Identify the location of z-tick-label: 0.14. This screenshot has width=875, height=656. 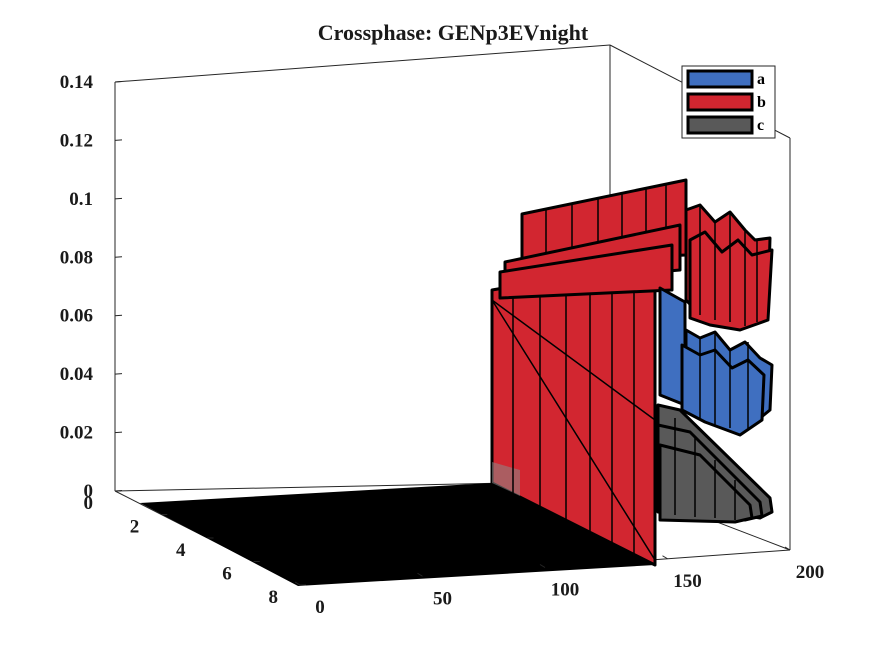
(77, 82).